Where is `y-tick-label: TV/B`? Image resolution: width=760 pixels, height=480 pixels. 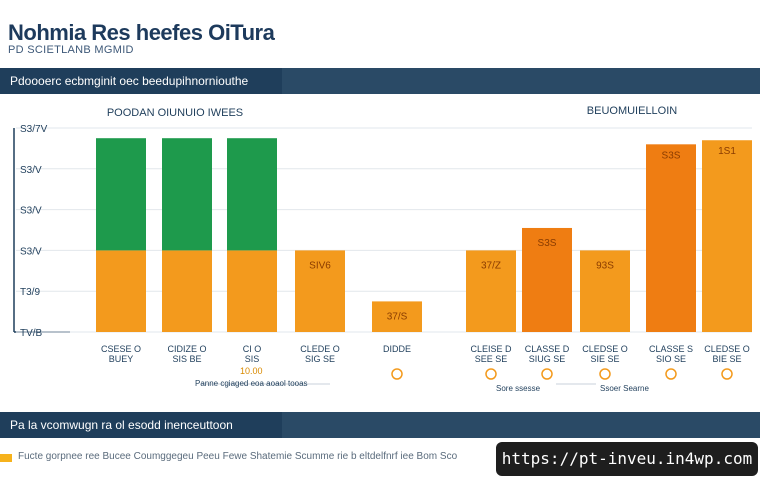 y-tick-label: TV/B is located at coordinates (31, 333).